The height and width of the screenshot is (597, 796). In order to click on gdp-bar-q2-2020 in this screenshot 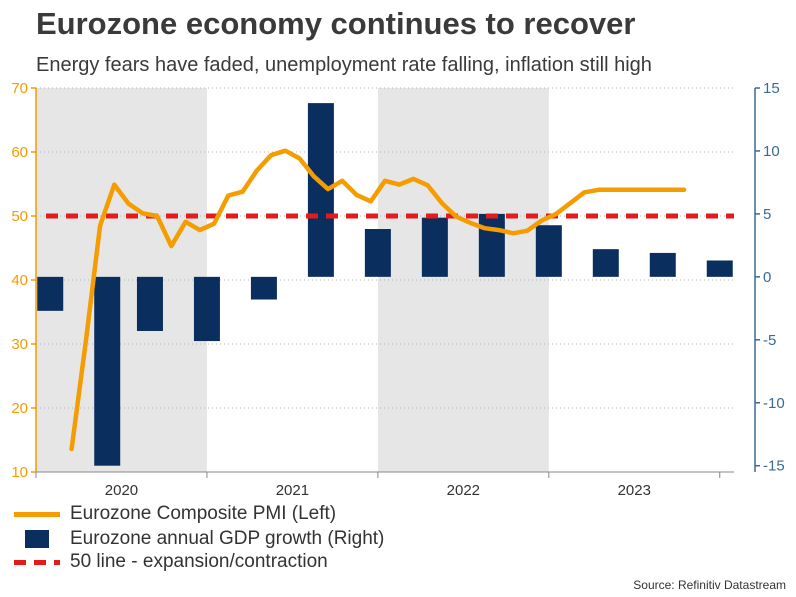, I will do `click(107, 371)`.